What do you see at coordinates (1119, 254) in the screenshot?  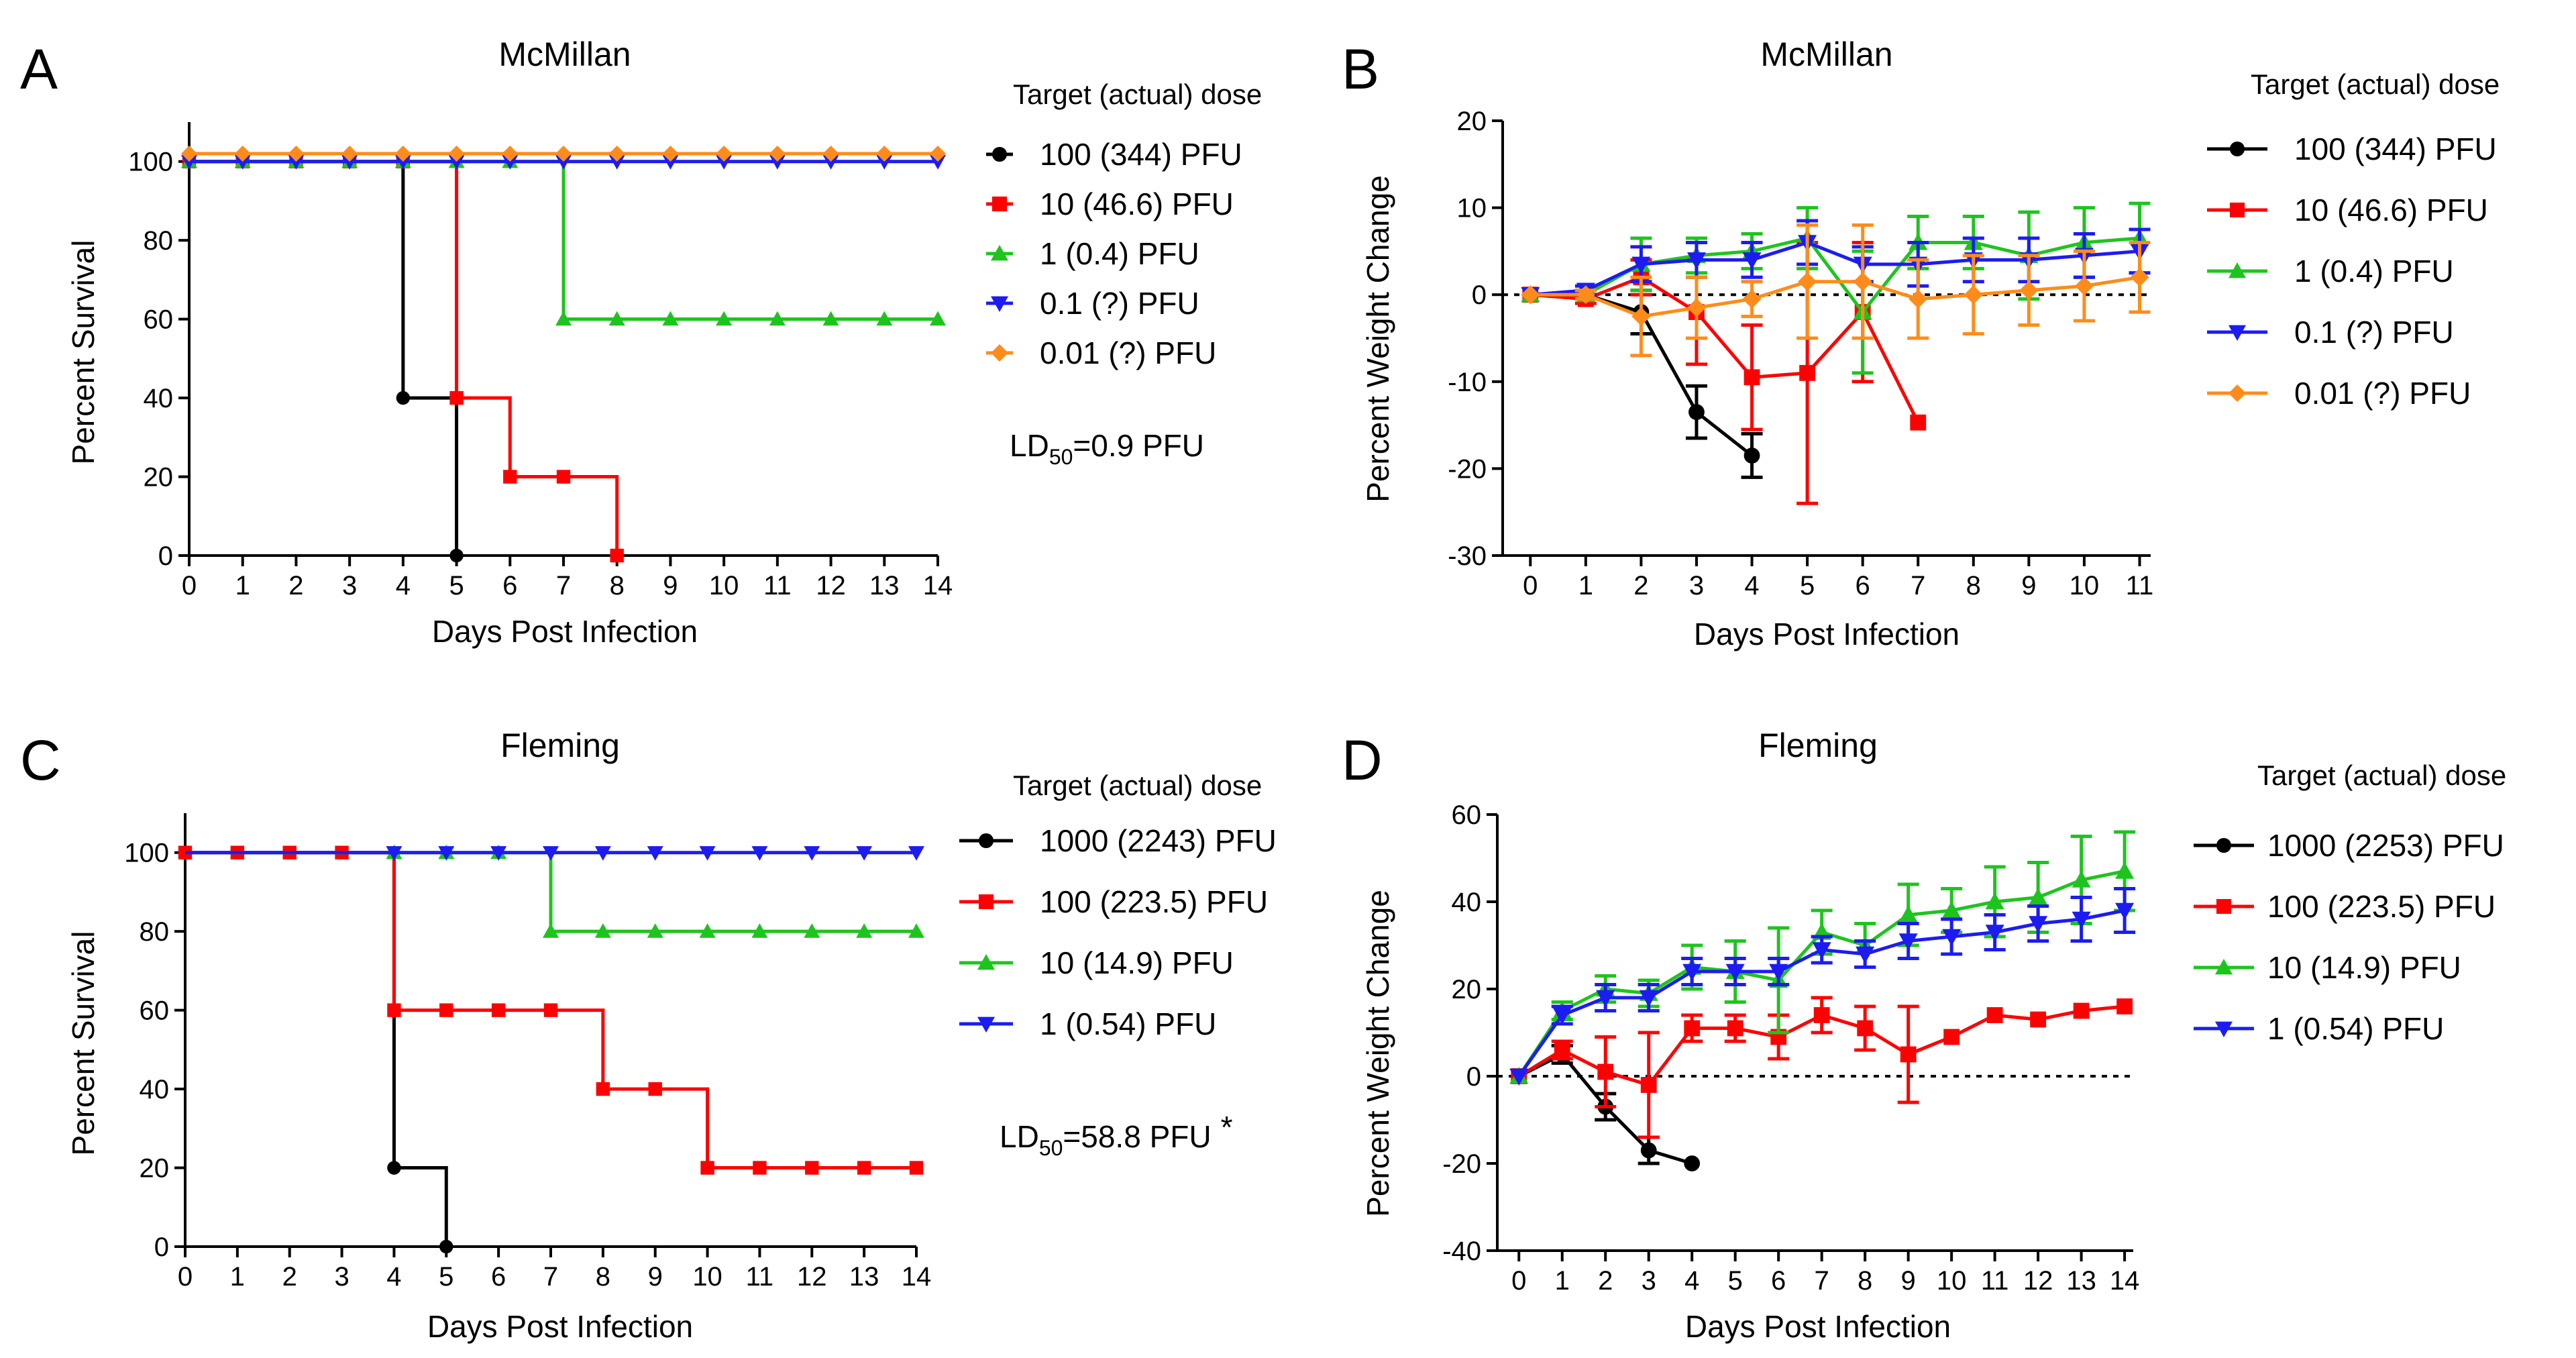 I see `legend-label: 1 (0.4) PFU` at bounding box center [1119, 254].